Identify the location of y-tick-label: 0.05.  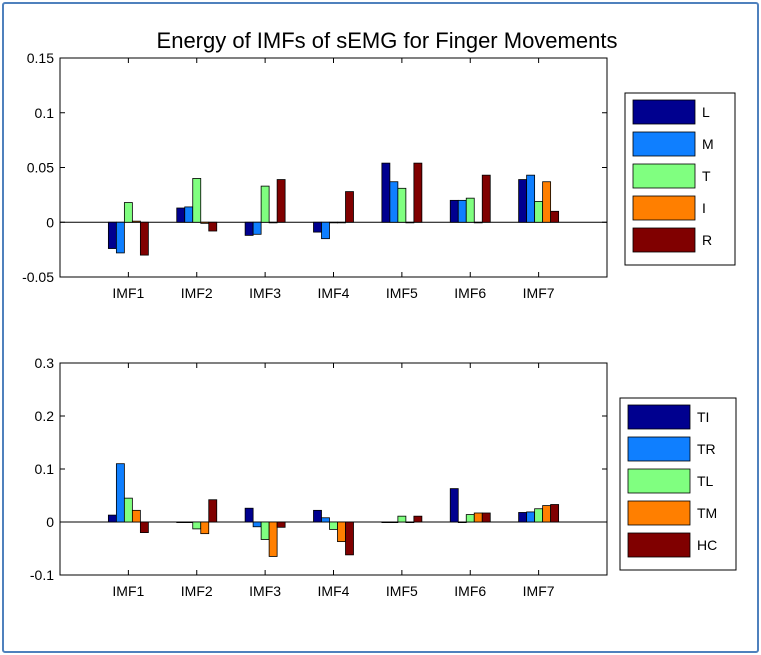
(40, 168).